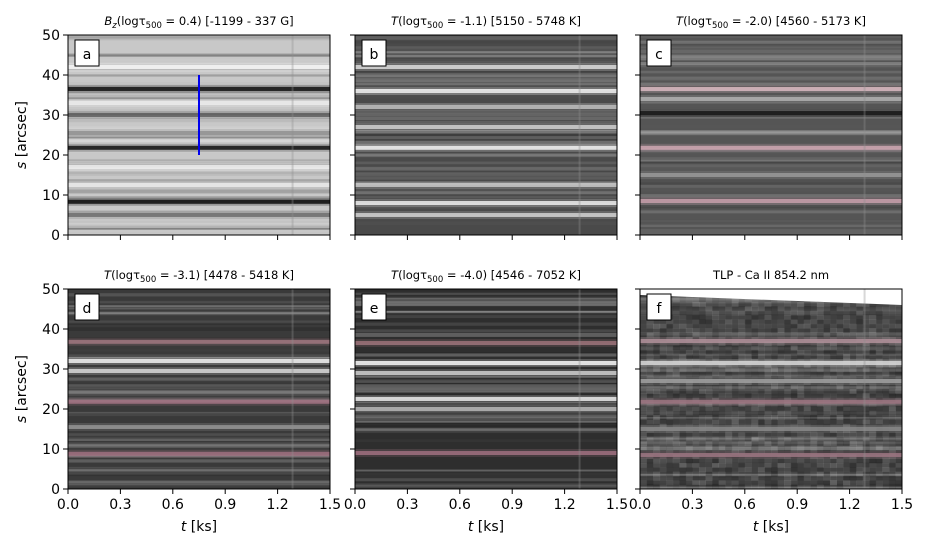 The image size is (926, 553). Describe the element at coordinates (486, 389) in the screenshot. I see `image-background` at that location.